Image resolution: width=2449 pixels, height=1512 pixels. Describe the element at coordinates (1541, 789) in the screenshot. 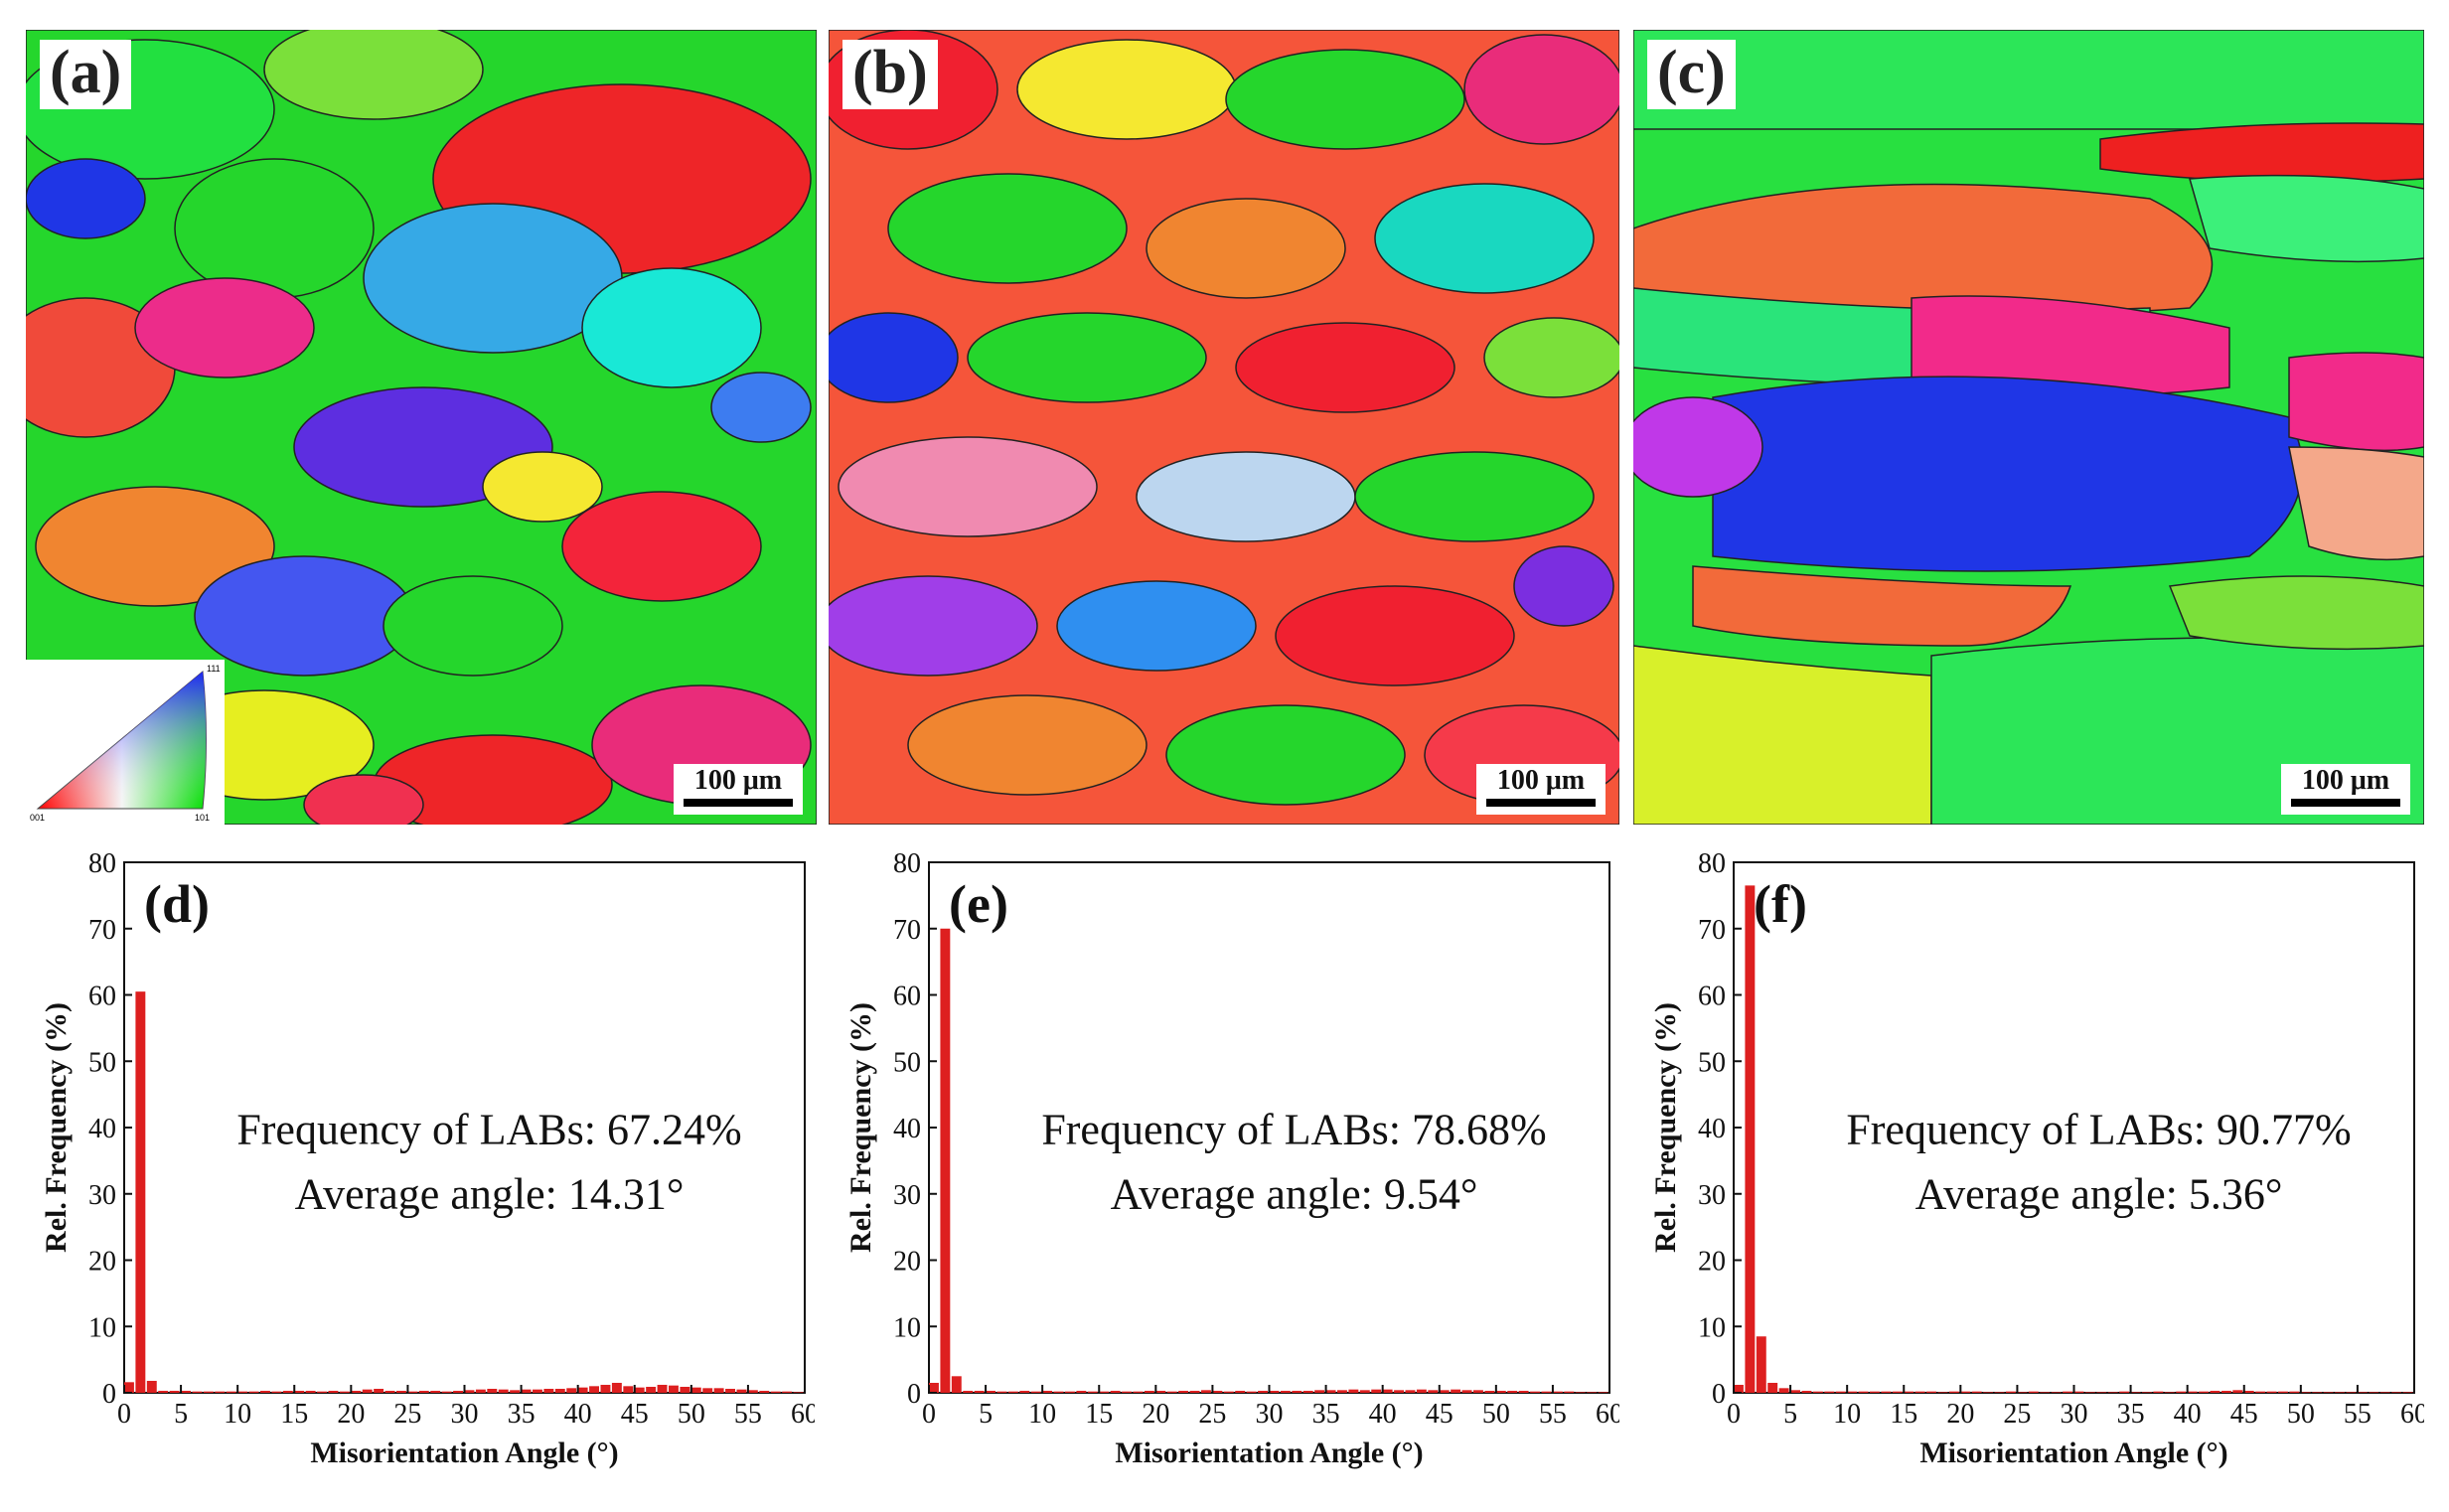

I see `scale-bar-b: 100 μm` at that location.